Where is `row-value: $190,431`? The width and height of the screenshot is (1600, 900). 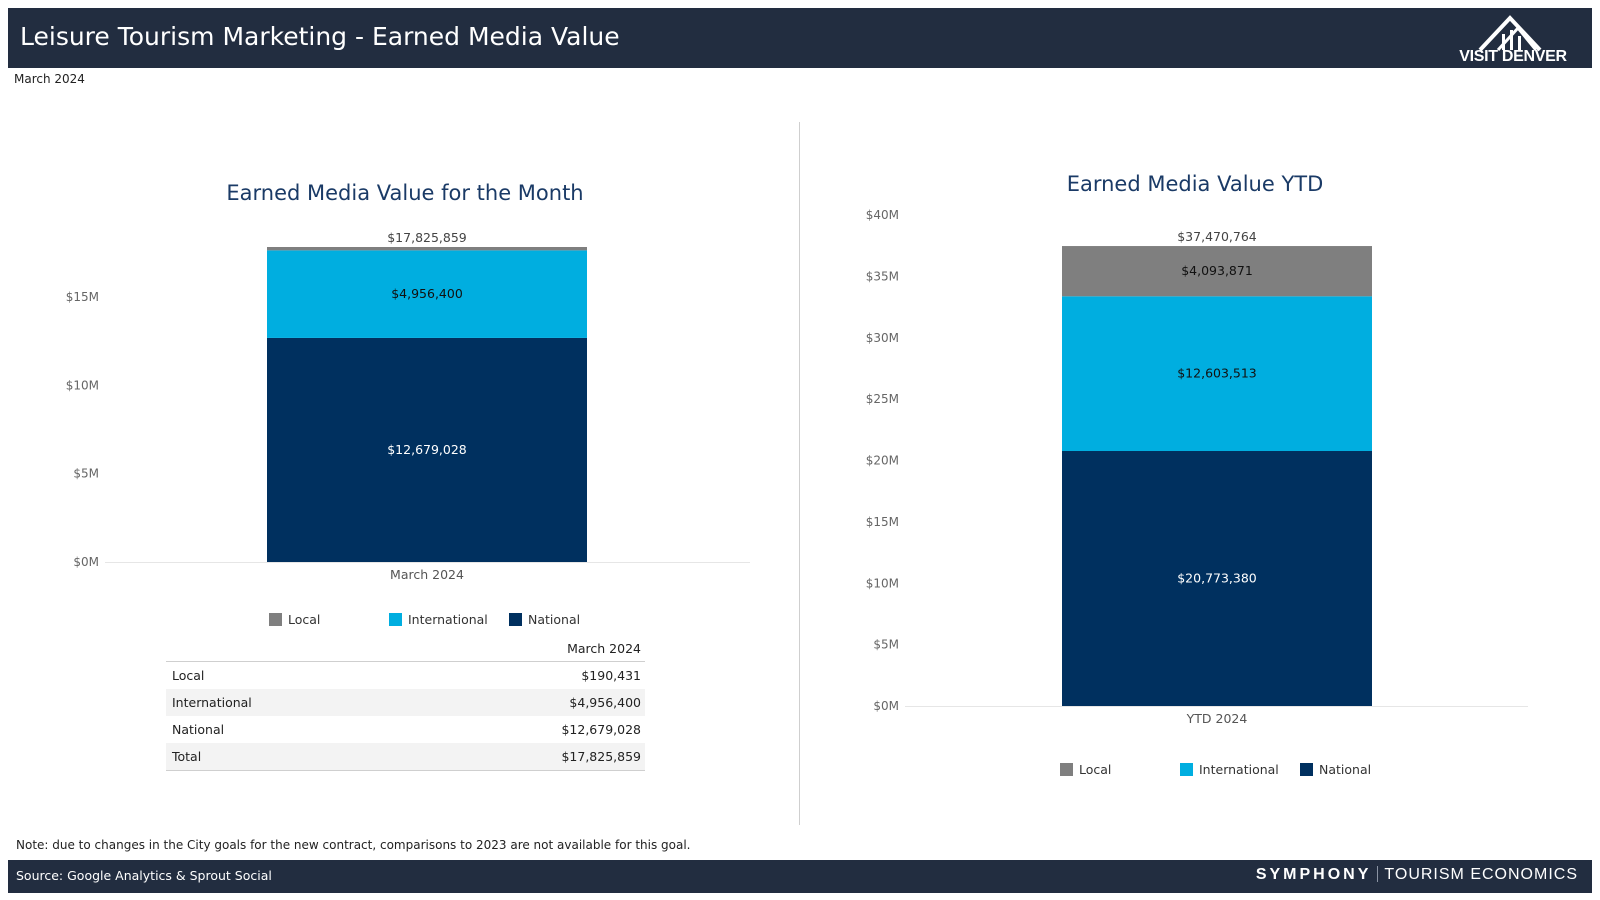 row-value: $190,431 is located at coordinates (611, 675).